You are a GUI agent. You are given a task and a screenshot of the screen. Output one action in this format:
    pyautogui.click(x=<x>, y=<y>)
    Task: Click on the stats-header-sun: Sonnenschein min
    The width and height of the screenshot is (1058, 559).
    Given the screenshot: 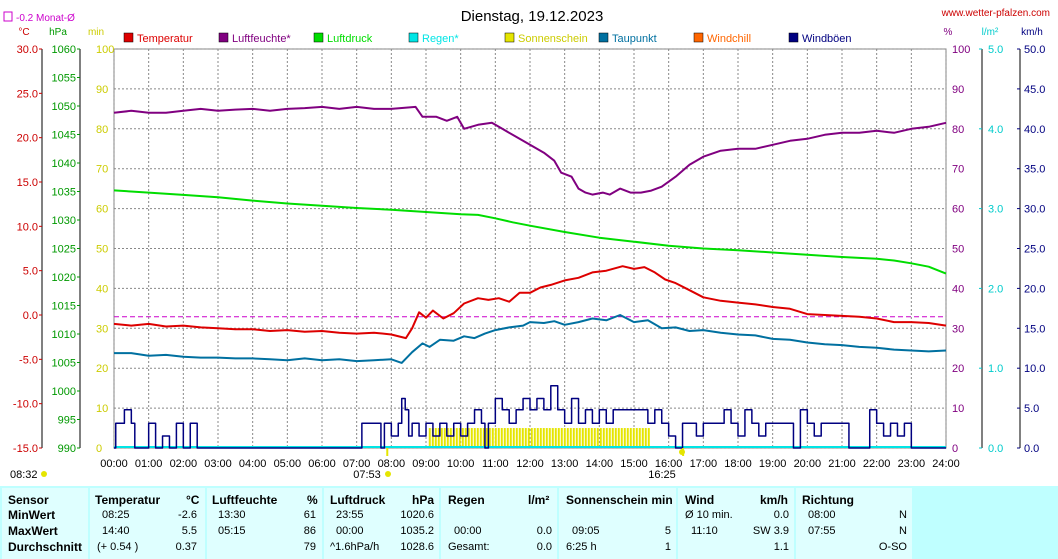 What is the action you would take?
    pyautogui.click(x=619, y=500)
    